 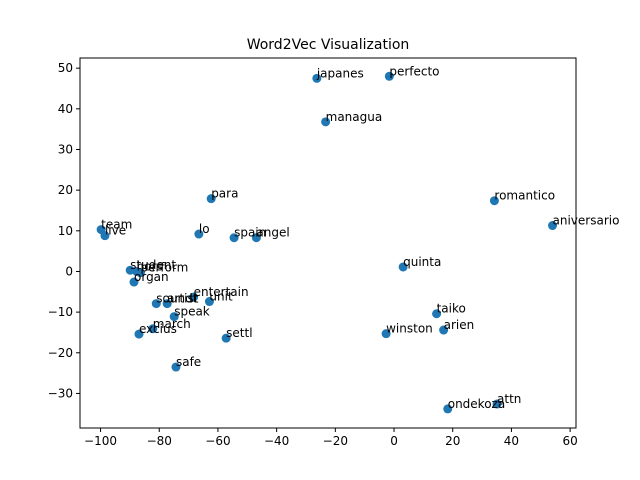 I want to click on point-label: excius, so click(x=158, y=329).